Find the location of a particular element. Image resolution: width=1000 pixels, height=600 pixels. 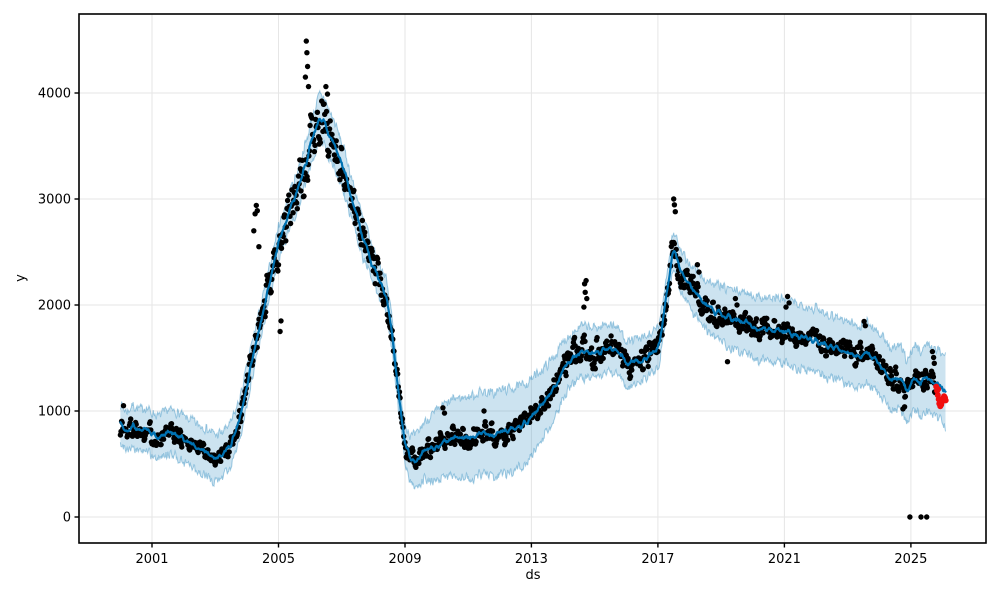

zero-observation-point is located at coordinates (910, 517).